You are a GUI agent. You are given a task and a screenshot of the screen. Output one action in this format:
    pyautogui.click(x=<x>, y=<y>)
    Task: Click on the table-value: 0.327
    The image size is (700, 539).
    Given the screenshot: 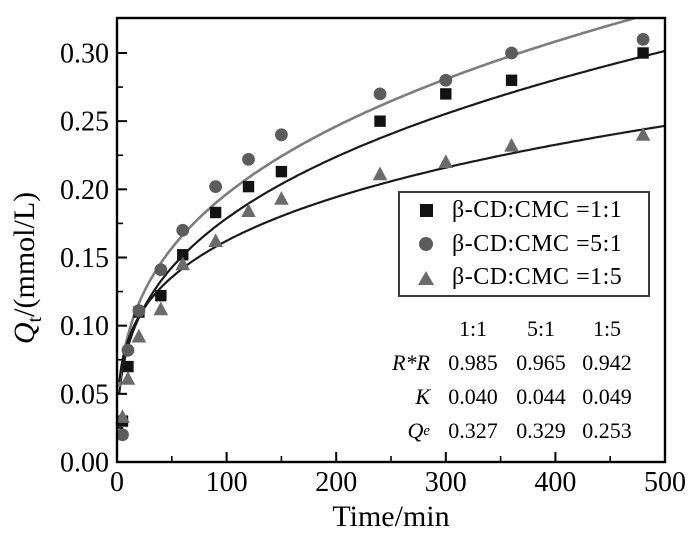 What is the action you would take?
    pyautogui.click(x=473, y=430)
    